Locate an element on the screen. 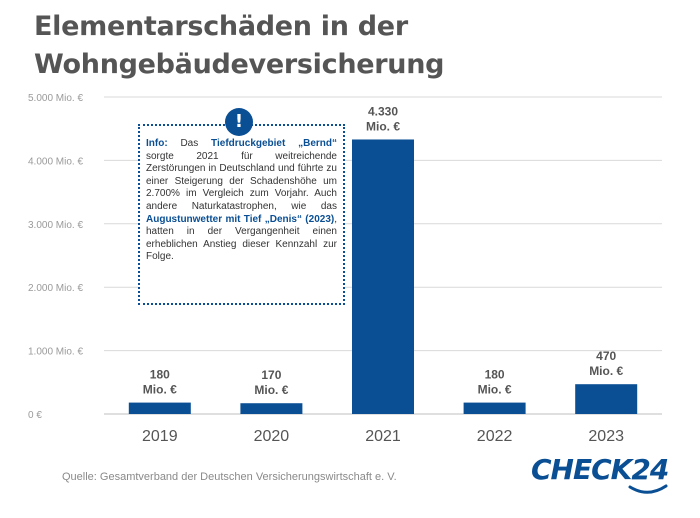 The width and height of the screenshot is (700, 518). bar-value-label: 4.330 is located at coordinates (383, 111).